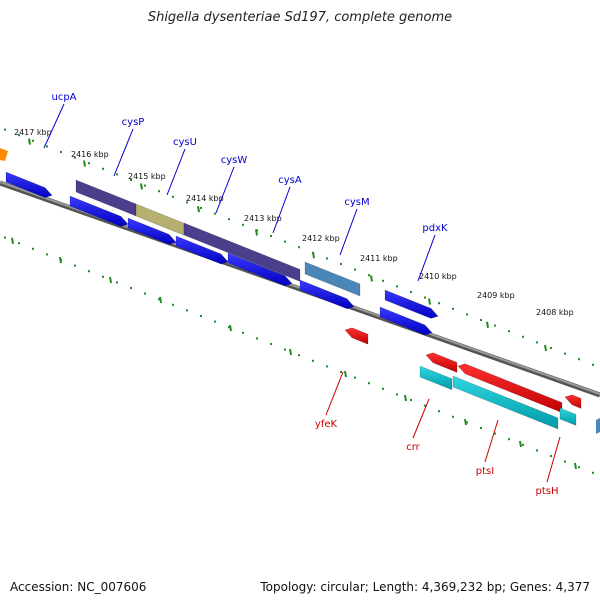 The width and height of the screenshot is (600, 600). Describe the element at coordinates (78, 587) in the screenshot. I see `accession-text: Accession: NC_007606` at that location.